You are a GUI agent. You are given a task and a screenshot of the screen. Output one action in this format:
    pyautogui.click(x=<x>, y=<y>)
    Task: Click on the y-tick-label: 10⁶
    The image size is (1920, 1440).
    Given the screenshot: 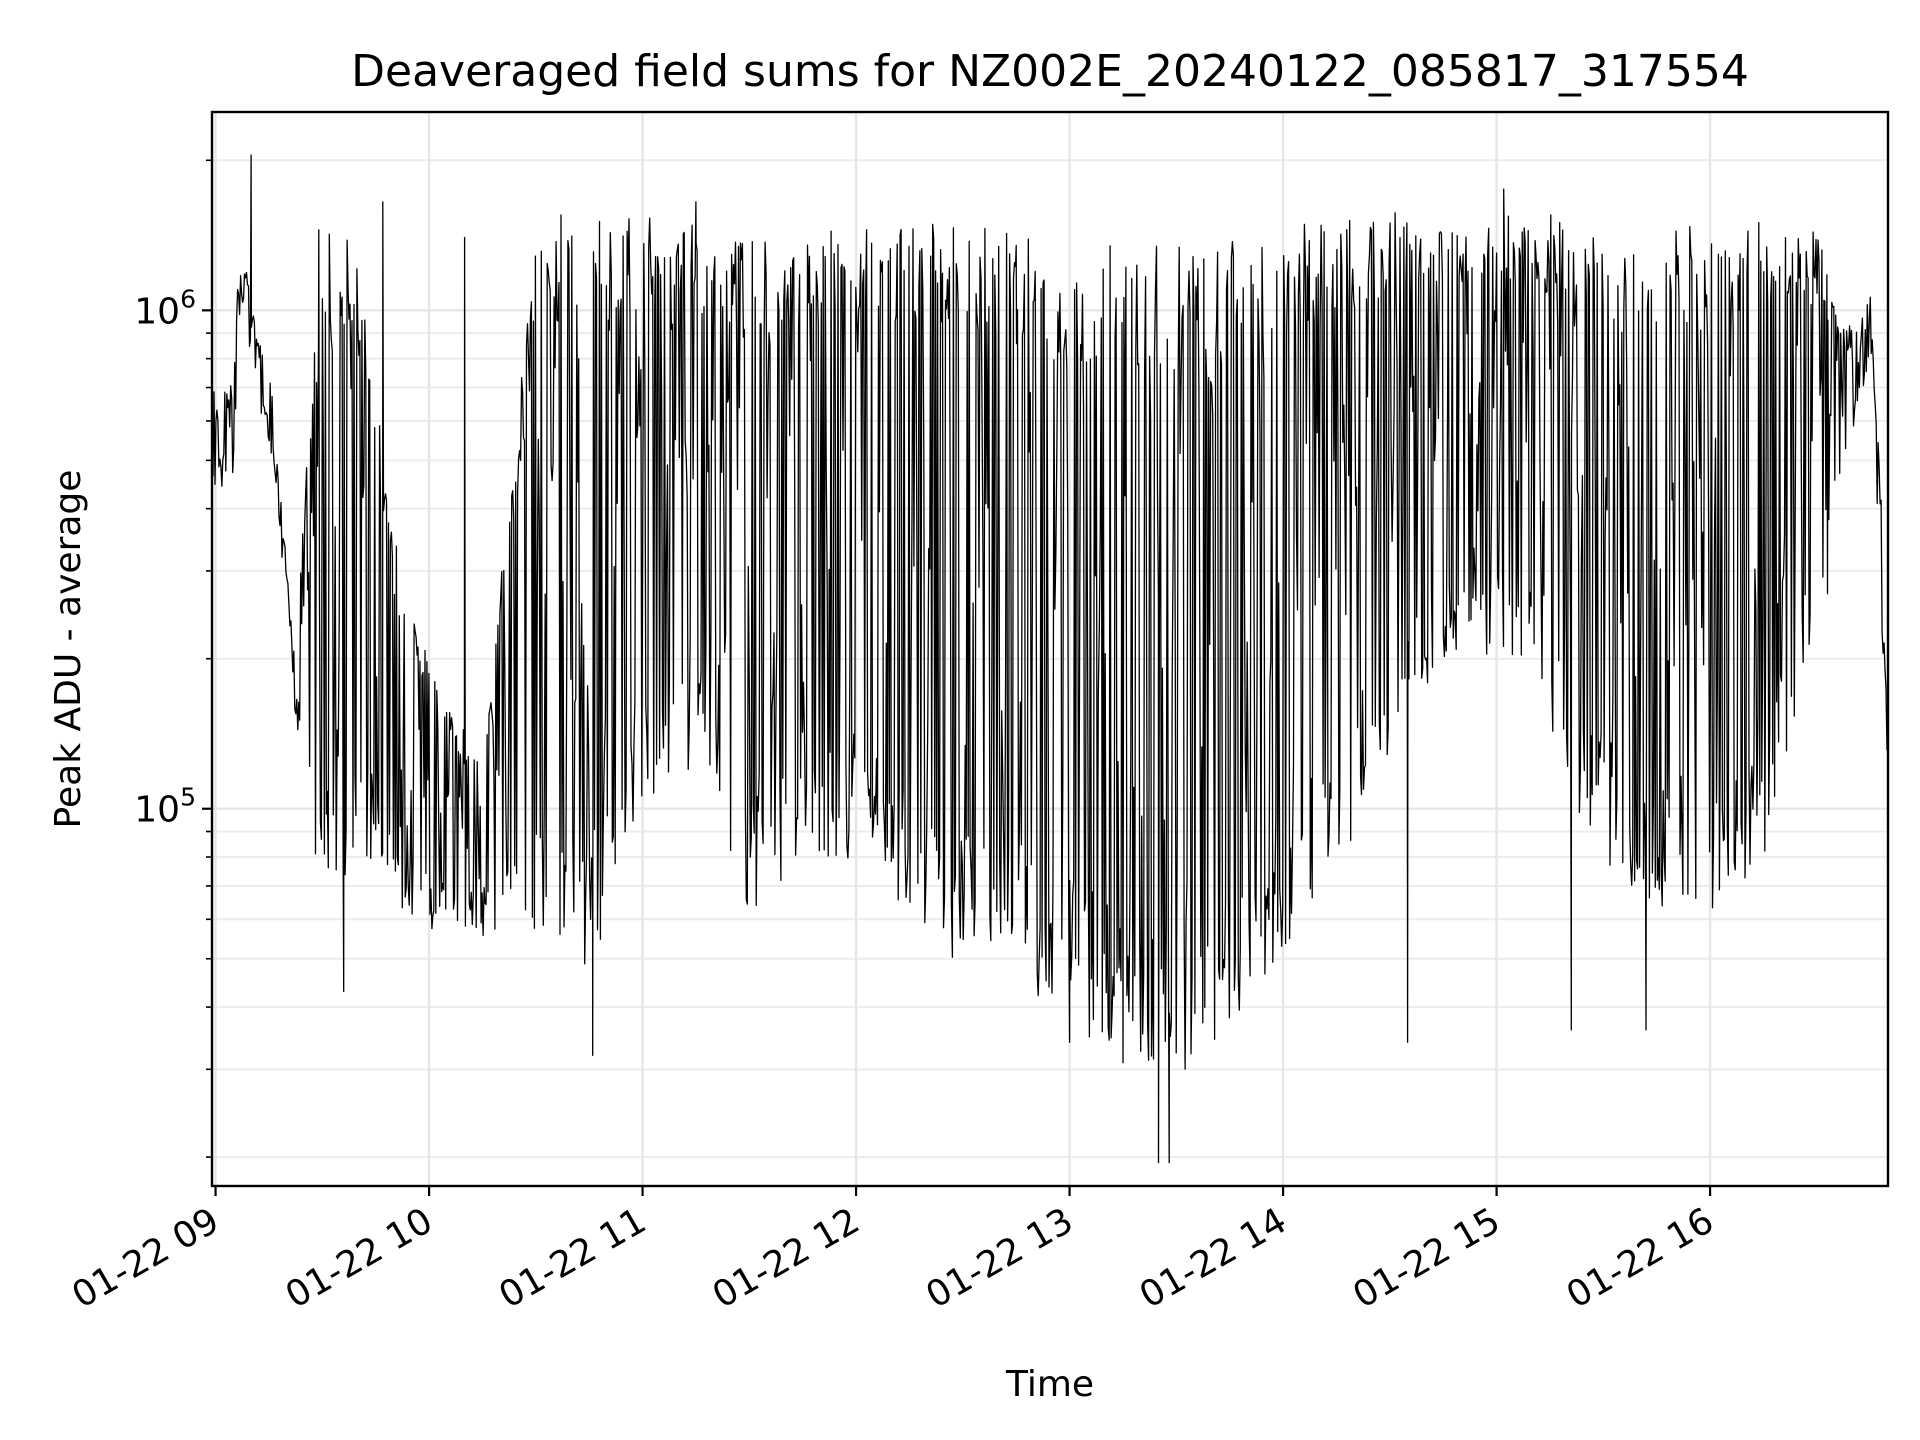 What is the action you would take?
    pyautogui.click(x=165, y=308)
    